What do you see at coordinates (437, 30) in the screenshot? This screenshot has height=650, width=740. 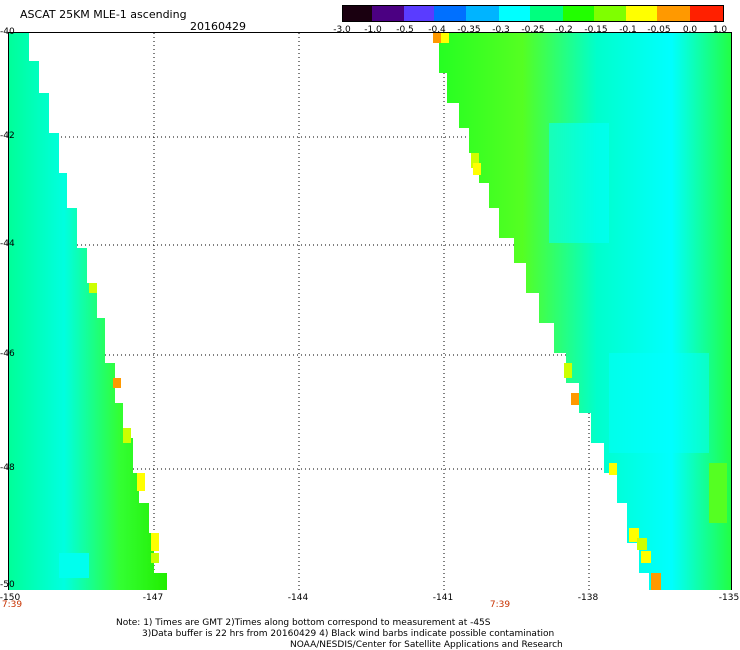 I see `colorbar-tick: -0.4` at bounding box center [437, 30].